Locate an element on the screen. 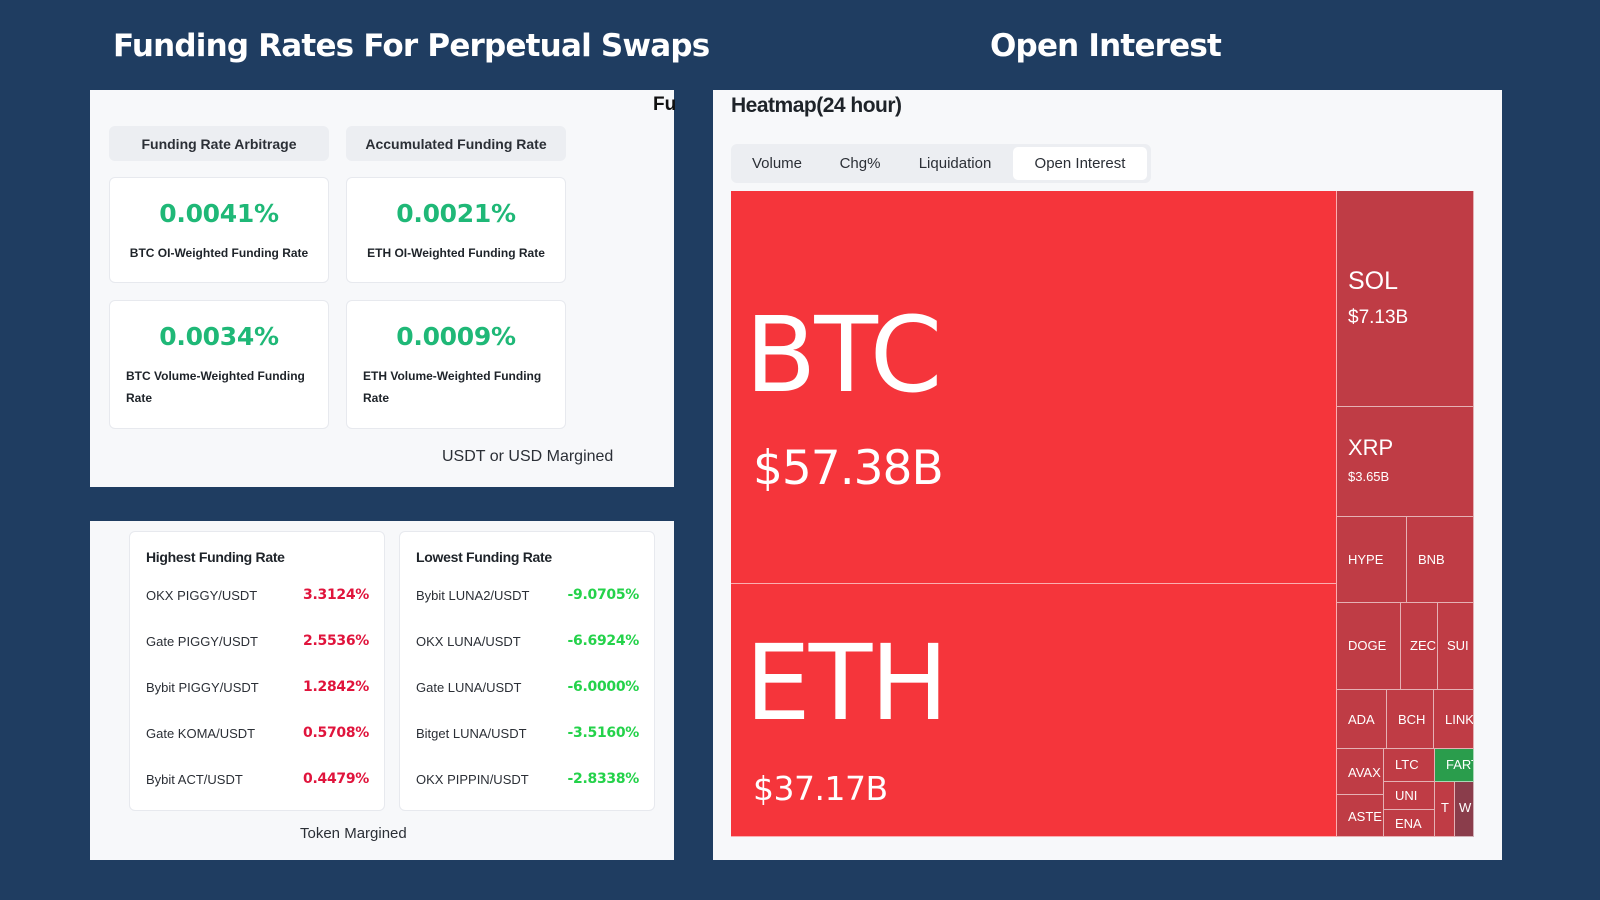 The width and height of the screenshot is (1600, 900). stat-value: 0.0034% is located at coordinates (219, 336).